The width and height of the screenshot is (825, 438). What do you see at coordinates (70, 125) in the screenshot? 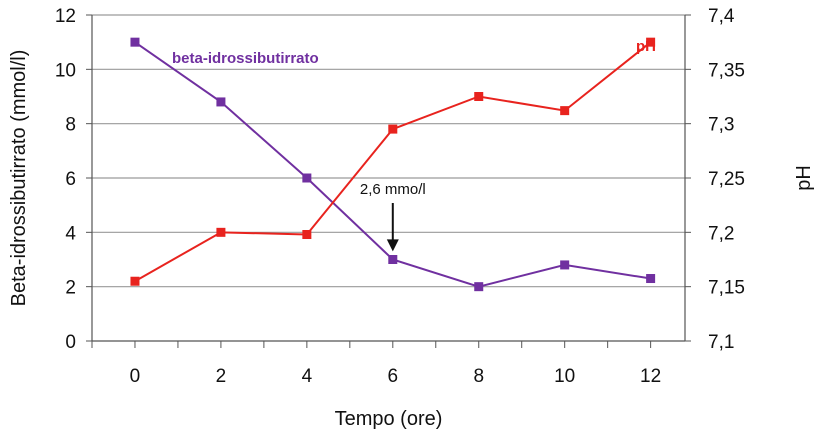
I see `y-left-tick-label: 8` at bounding box center [70, 125].